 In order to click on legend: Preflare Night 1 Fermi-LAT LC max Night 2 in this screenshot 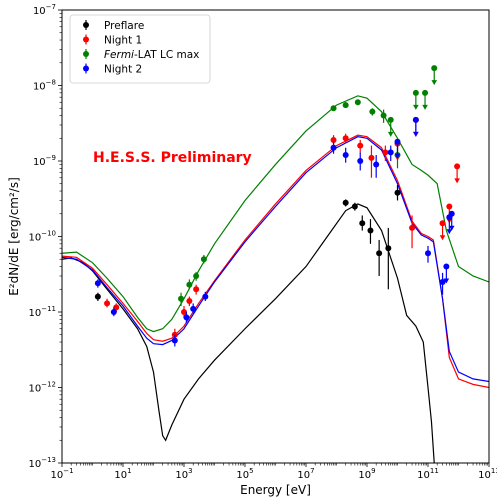, I will do `click(140, 49)`.